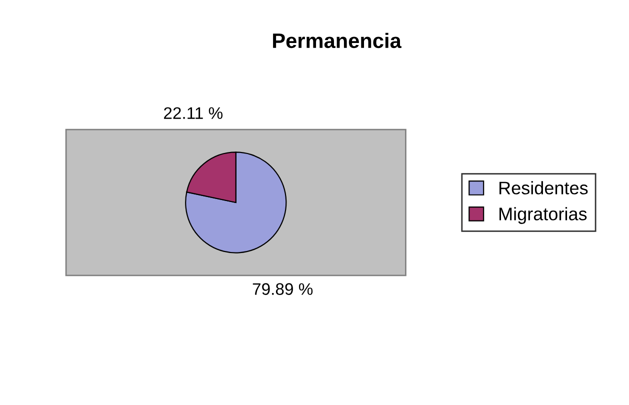 This screenshot has width=629, height=405. What do you see at coordinates (193, 113) in the screenshot?
I see `data-label: 22.11 %` at bounding box center [193, 113].